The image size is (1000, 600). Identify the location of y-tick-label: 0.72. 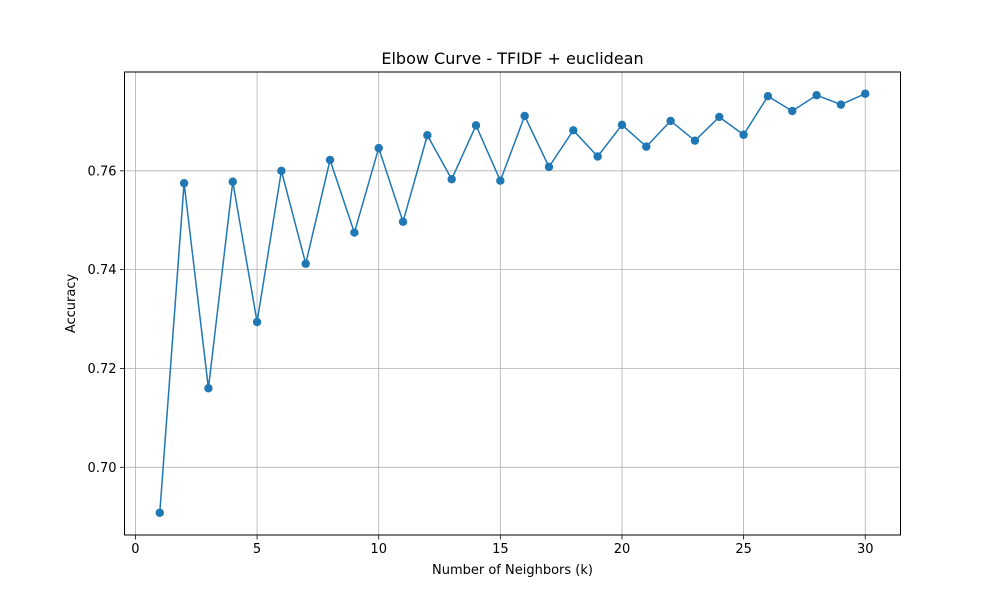
(102, 369).